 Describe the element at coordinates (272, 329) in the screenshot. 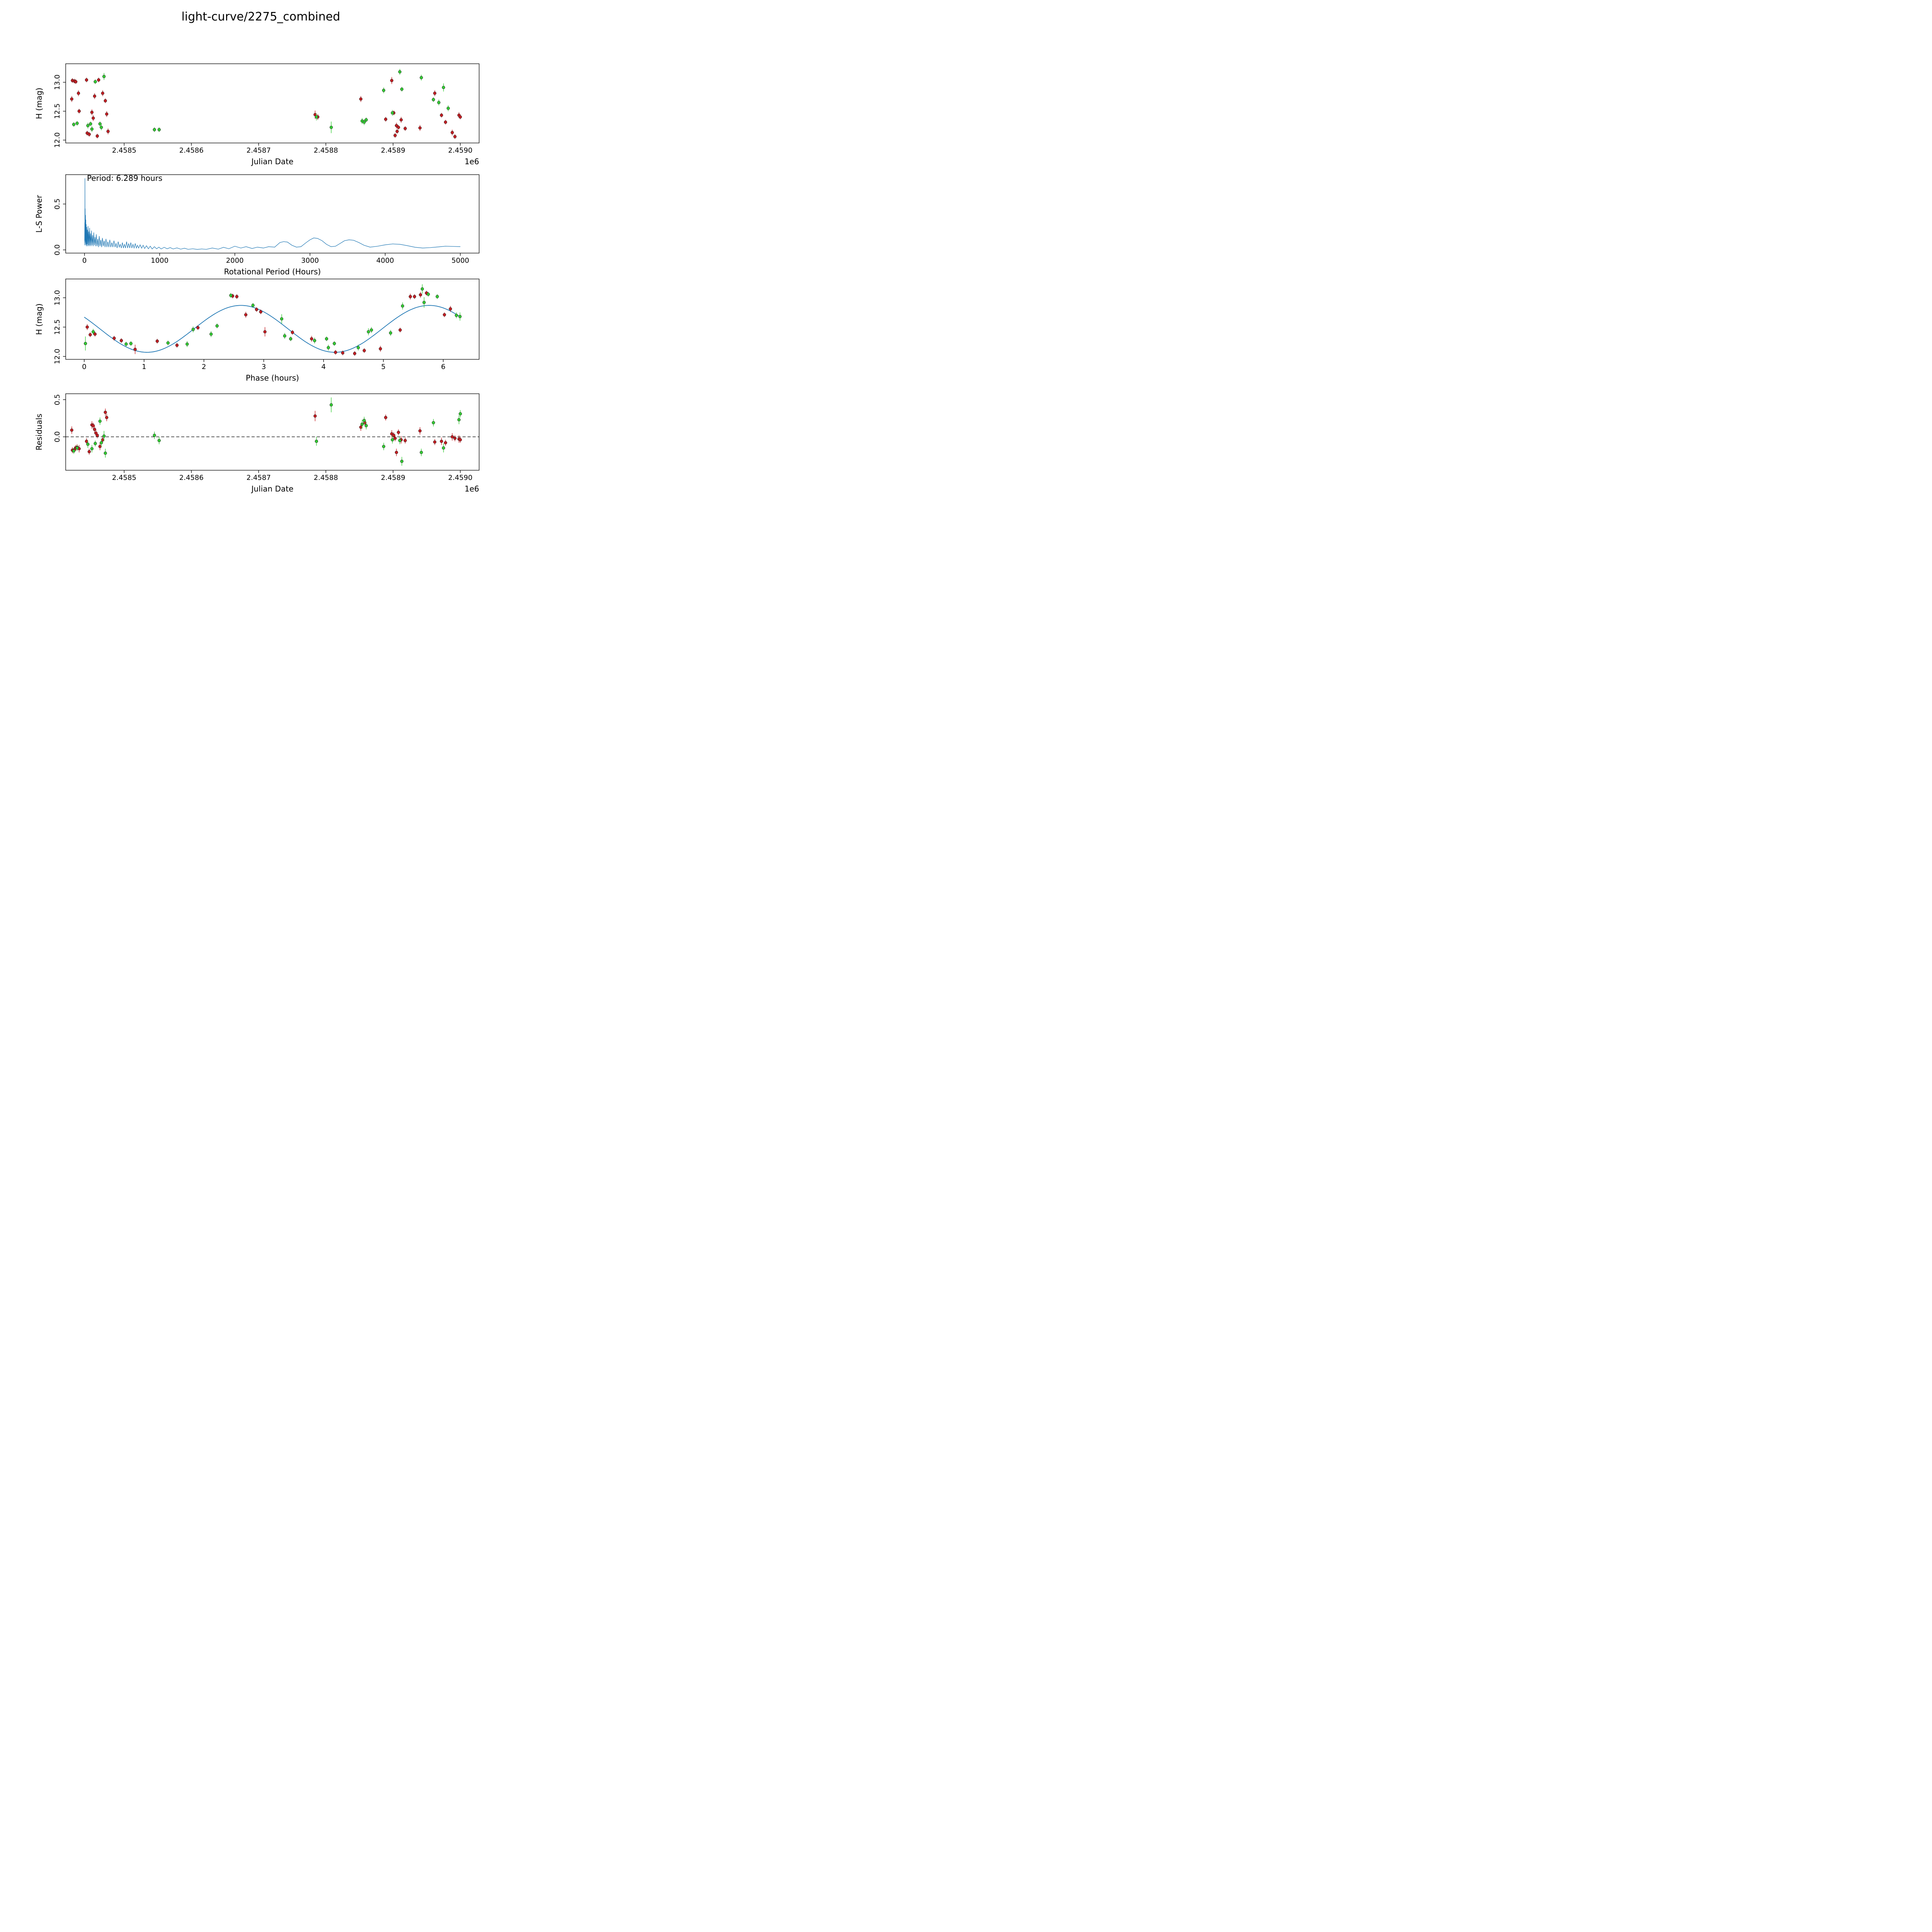

I see `sinusoid-fit-curve` at that location.